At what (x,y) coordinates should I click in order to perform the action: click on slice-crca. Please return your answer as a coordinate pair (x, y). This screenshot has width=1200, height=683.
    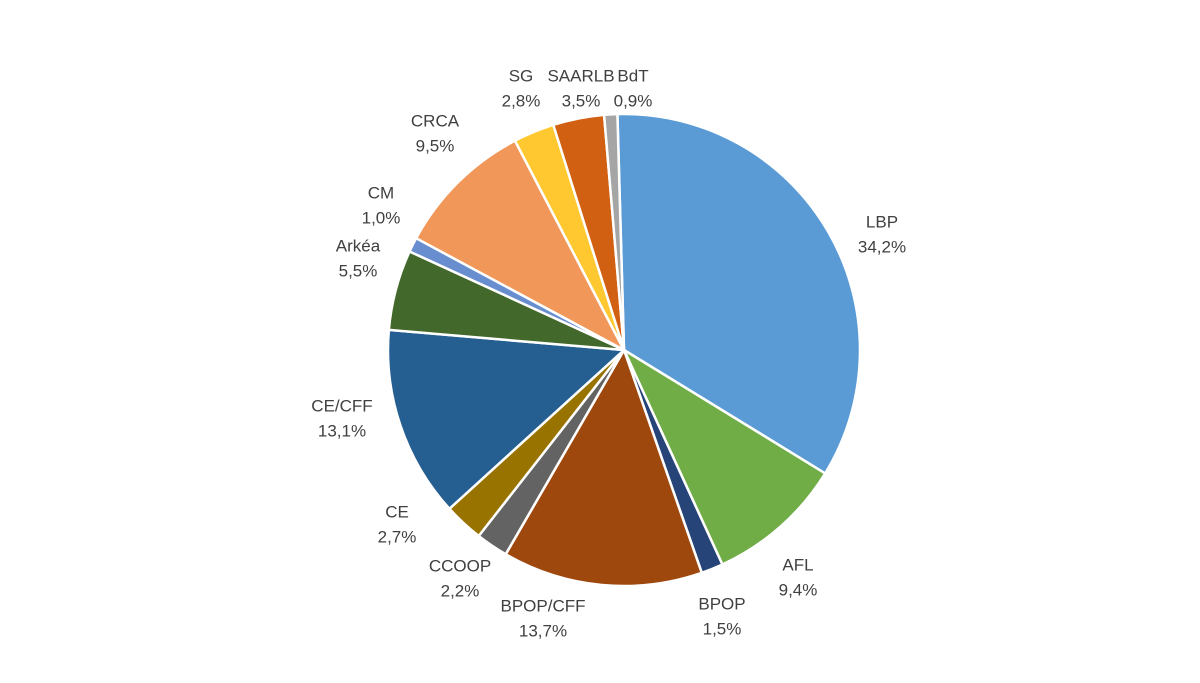
    Looking at the image, I should click on (520, 245).